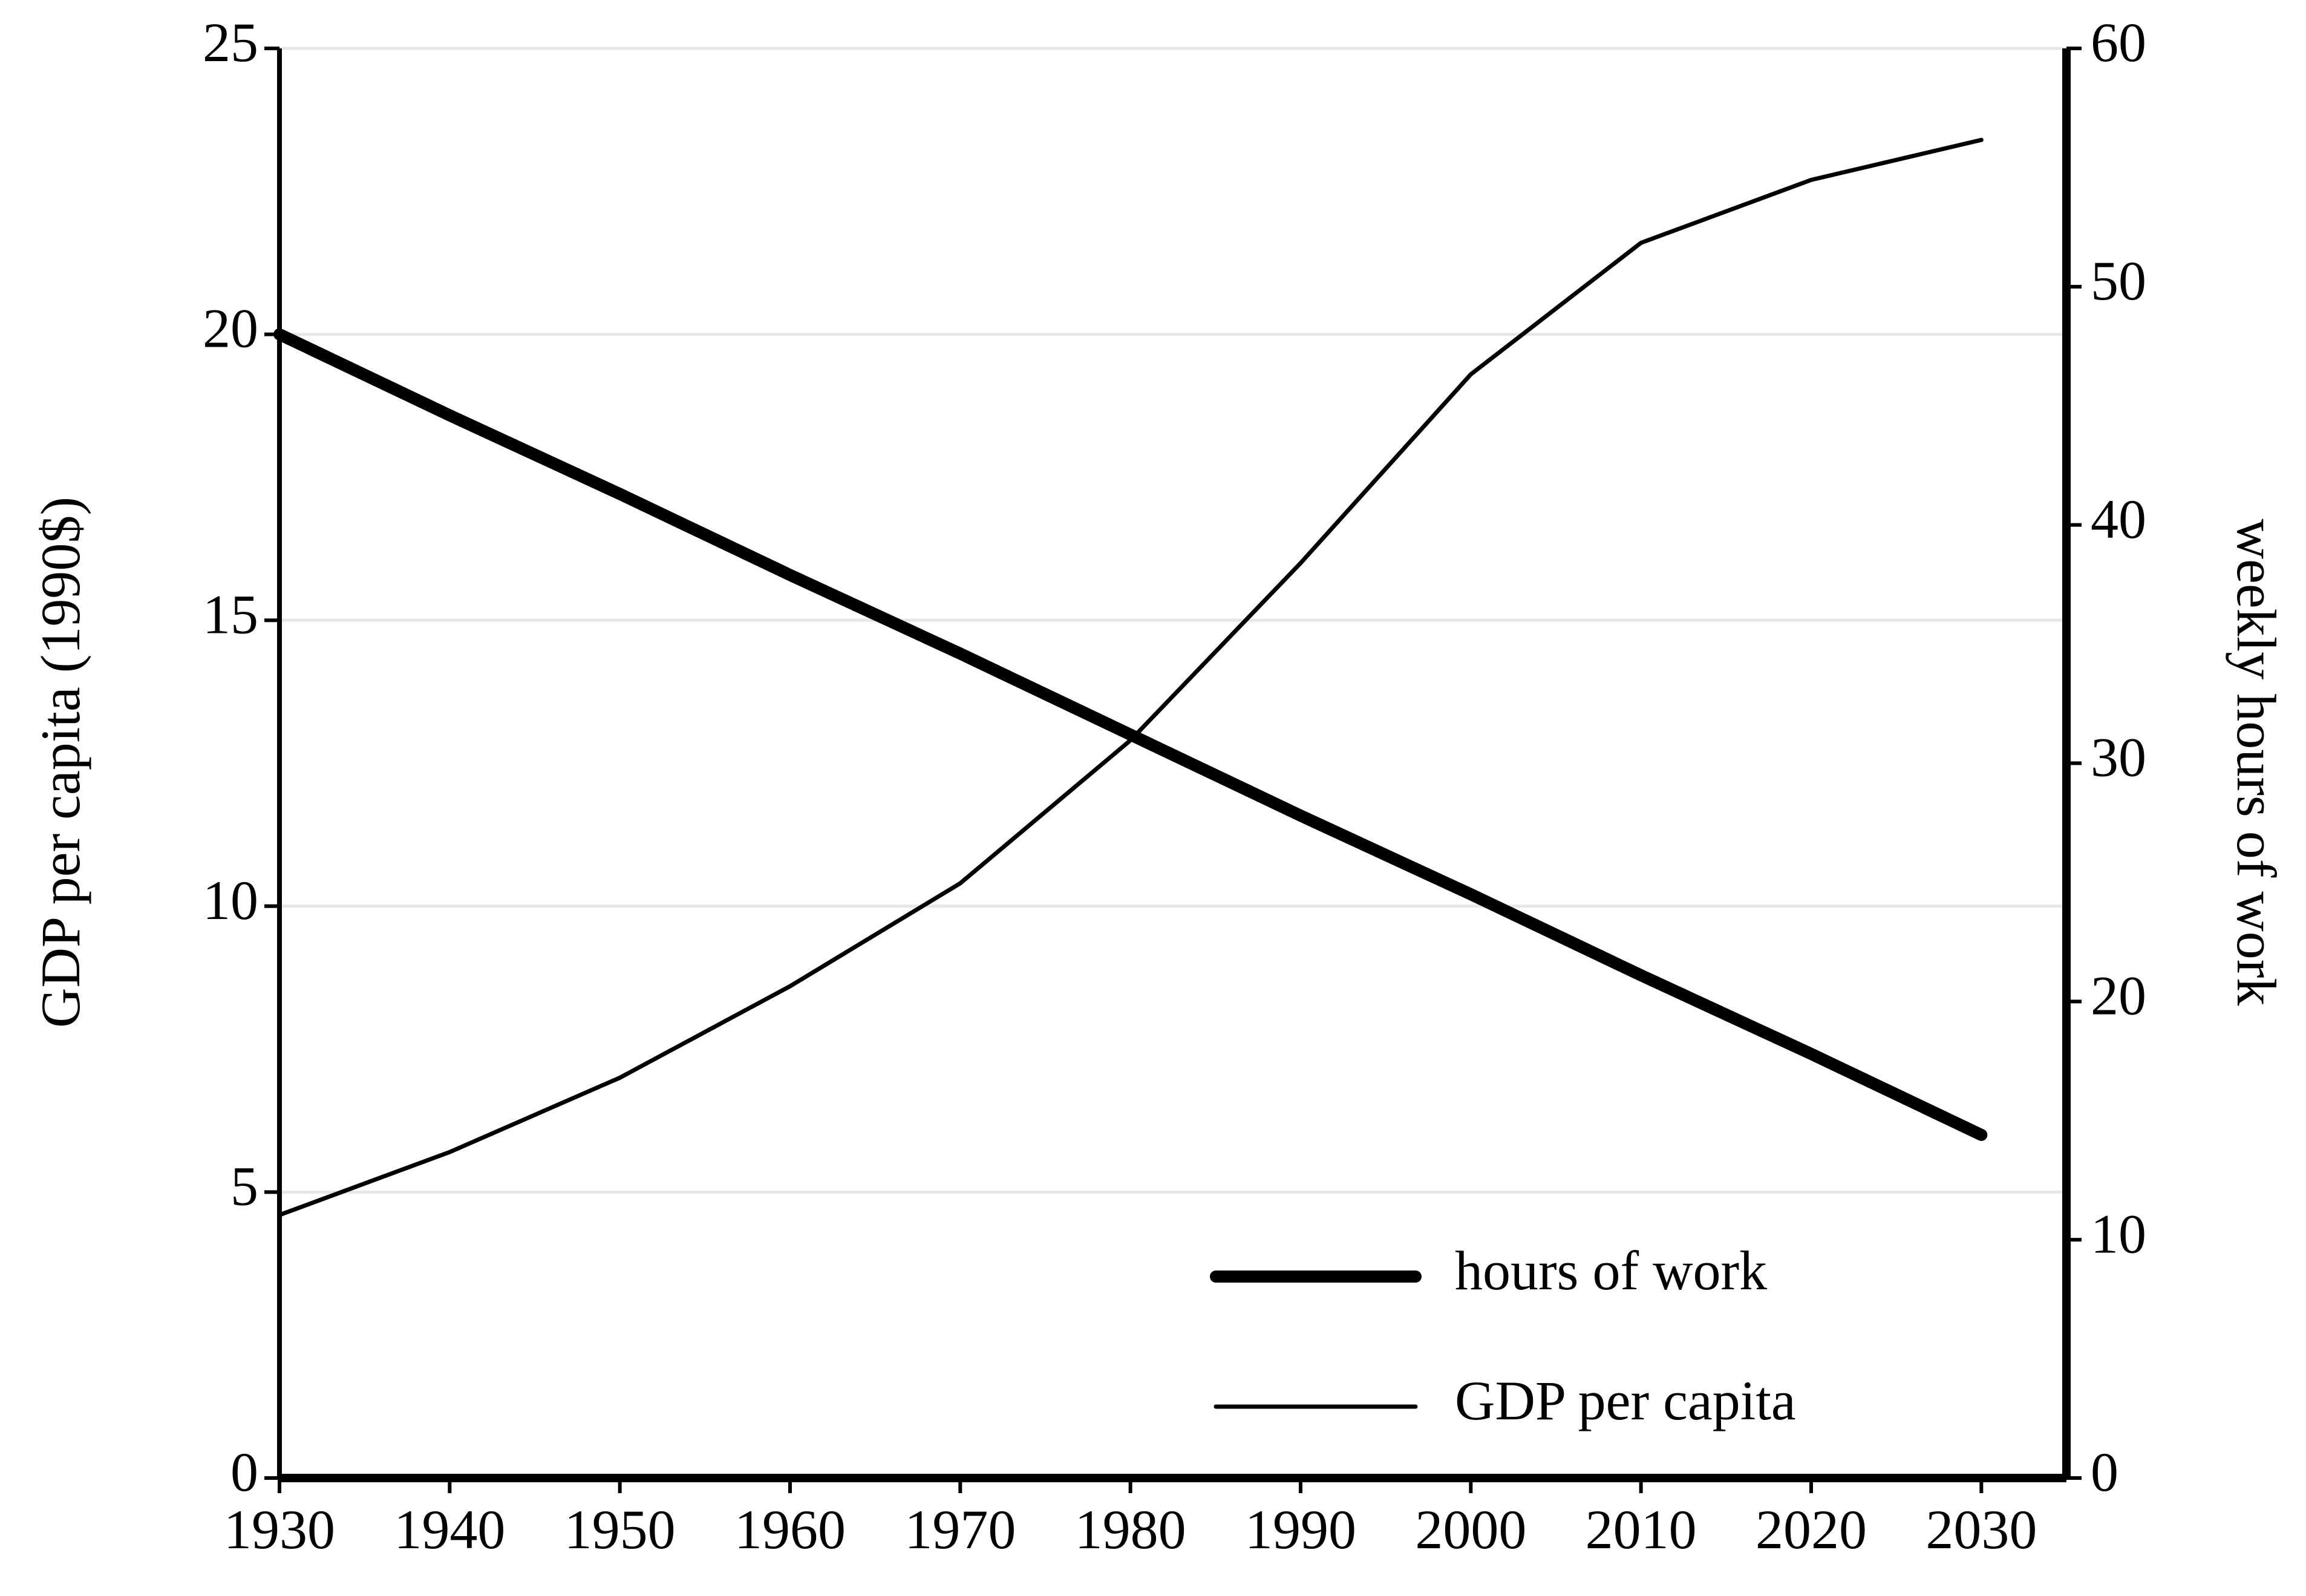  Describe the element at coordinates (2118, 995) in the screenshot. I see `y2-tick-label: 20` at that location.